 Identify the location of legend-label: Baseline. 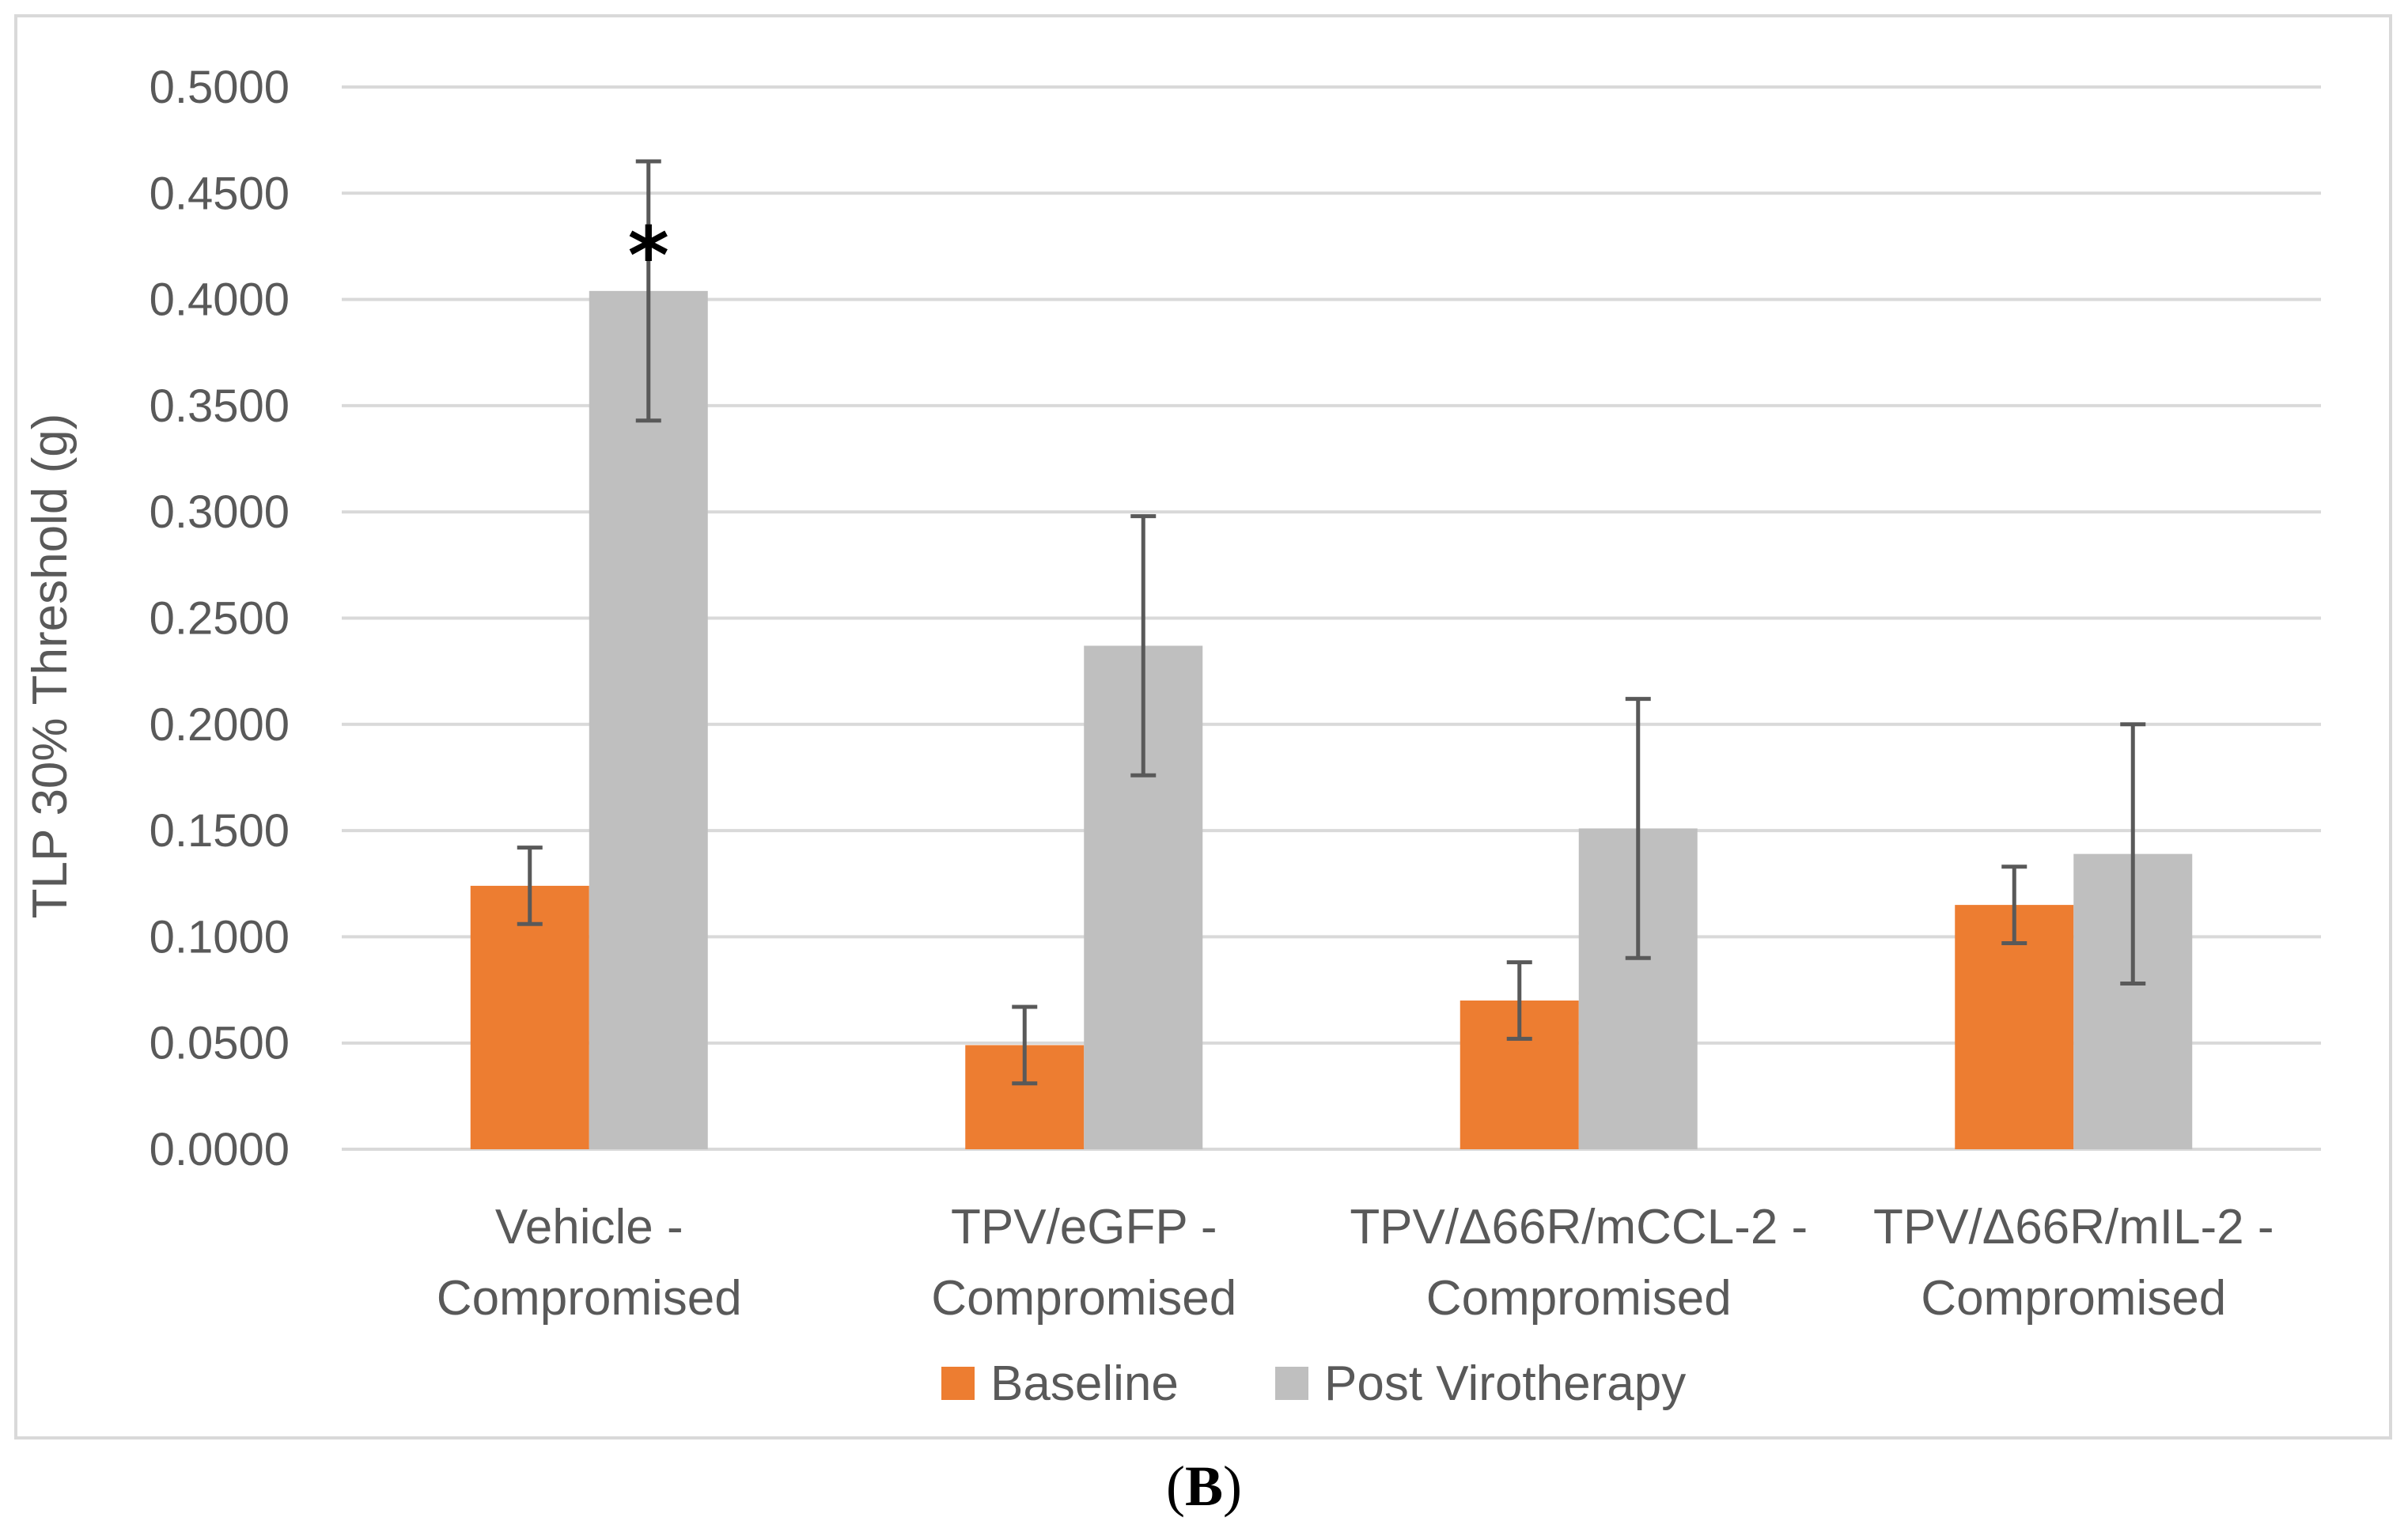
(1084, 1383).